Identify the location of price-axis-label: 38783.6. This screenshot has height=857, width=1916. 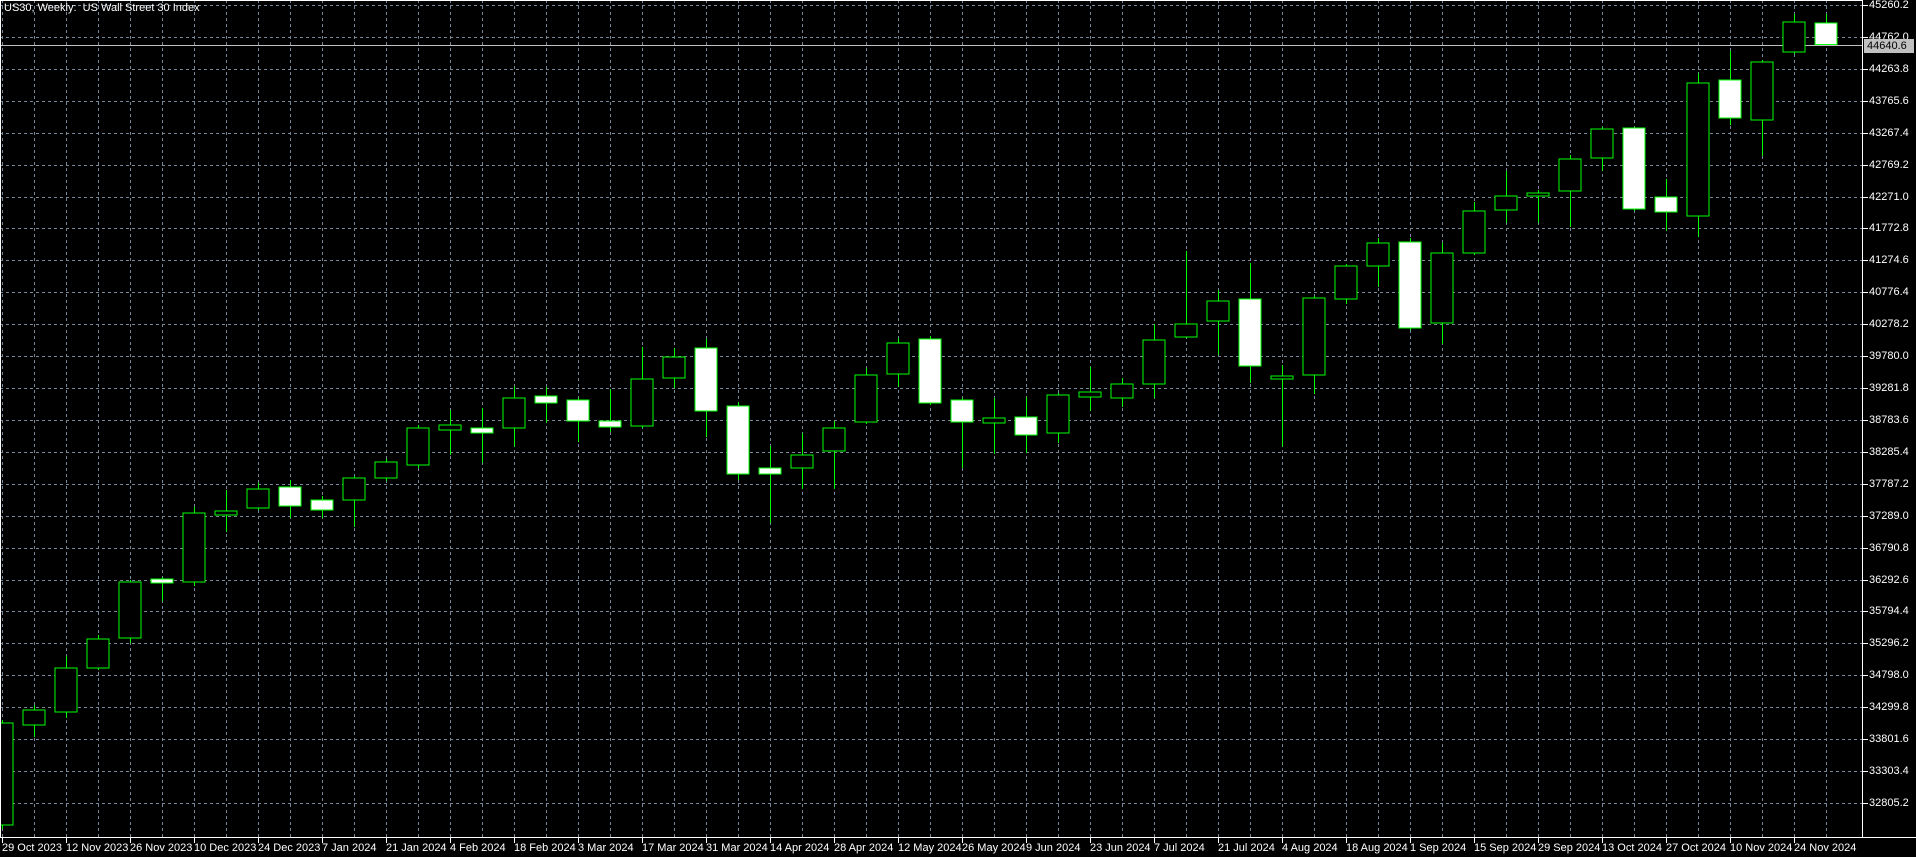
(1889, 420).